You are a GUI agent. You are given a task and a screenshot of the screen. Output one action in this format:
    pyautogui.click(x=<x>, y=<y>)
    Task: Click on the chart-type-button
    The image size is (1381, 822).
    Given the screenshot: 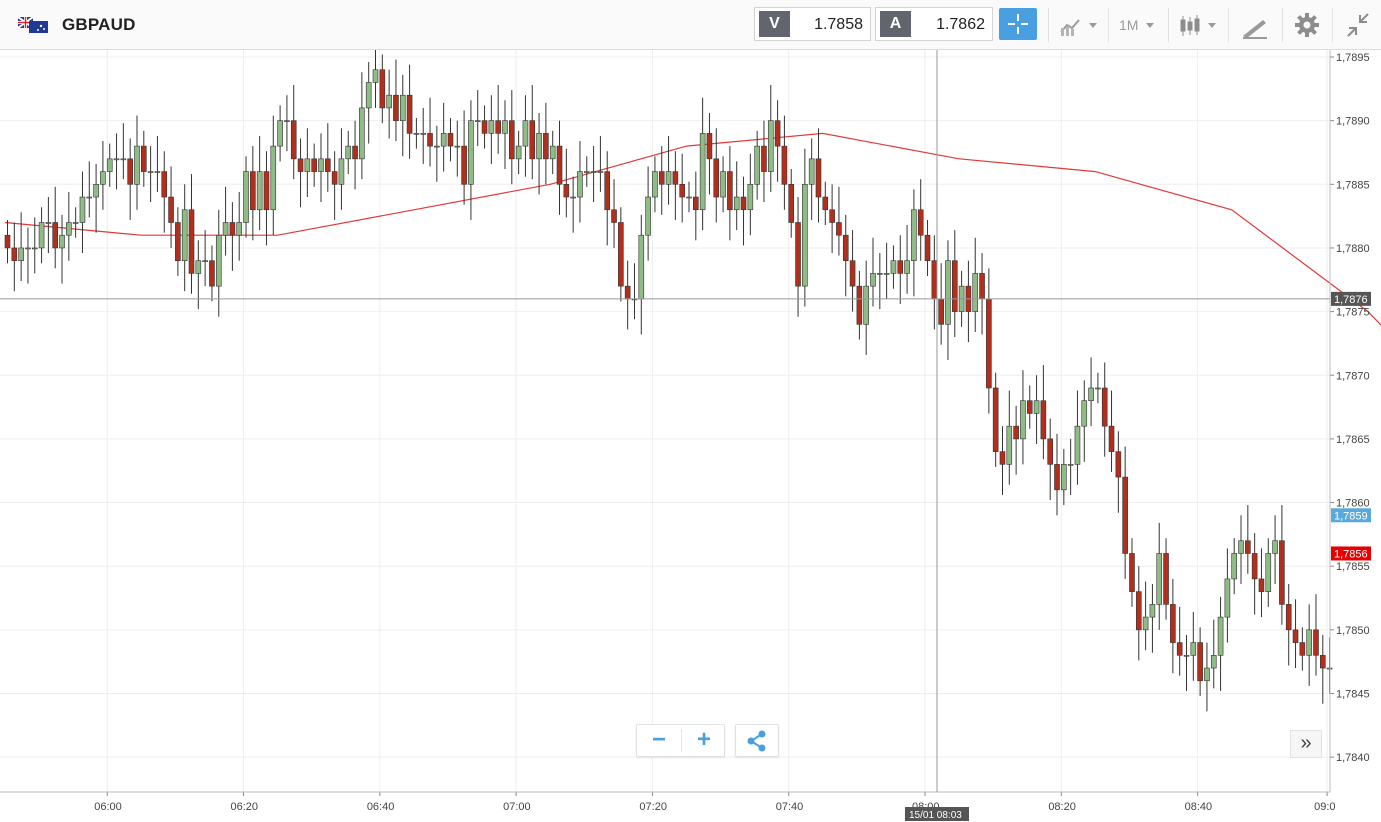 What is the action you would take?
    pyautogui.click(x=1077, y=25)
    